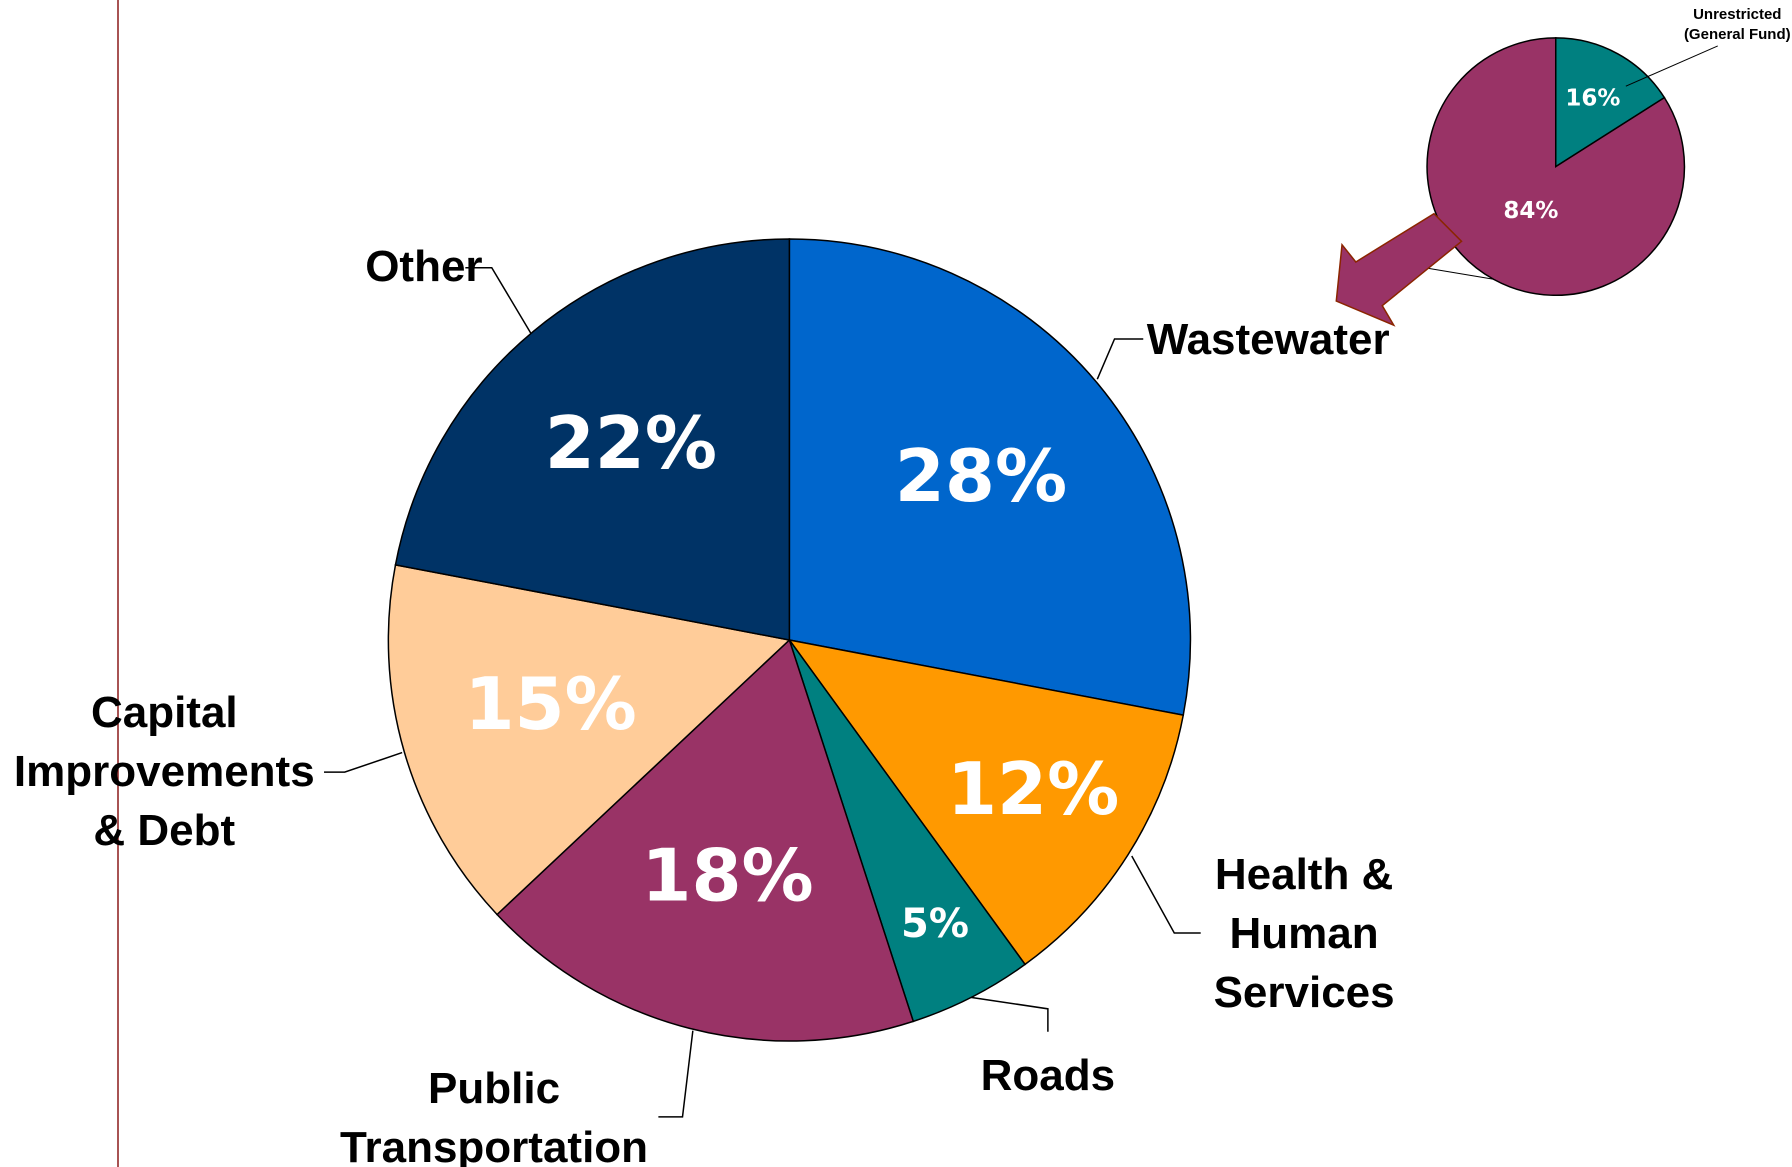  I want to click on category-label: Wastewater, so click(1268, 340).